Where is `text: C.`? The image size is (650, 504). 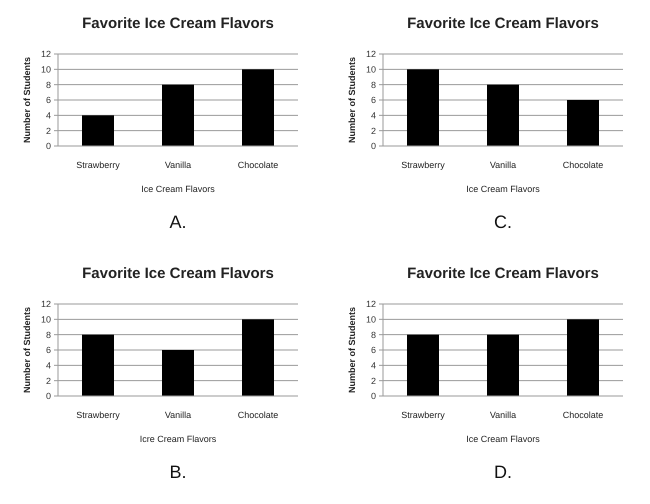
text: C. is located at coordinates (503, 222).